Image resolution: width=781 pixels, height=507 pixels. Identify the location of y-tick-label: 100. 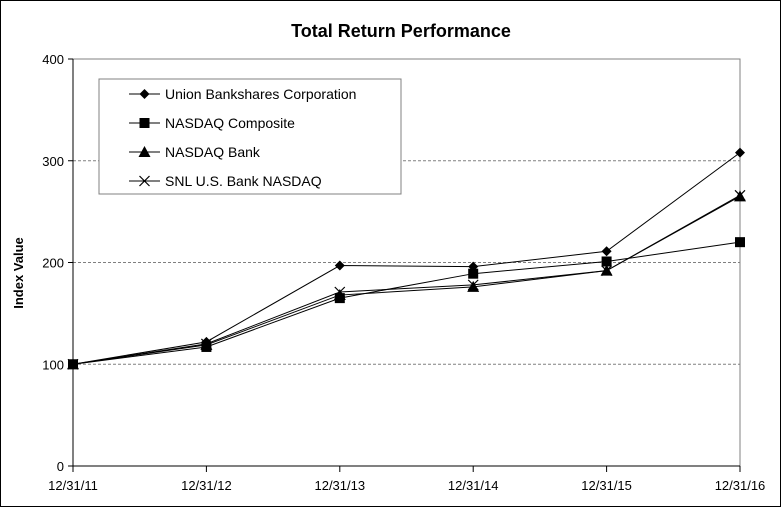
(53, 364).